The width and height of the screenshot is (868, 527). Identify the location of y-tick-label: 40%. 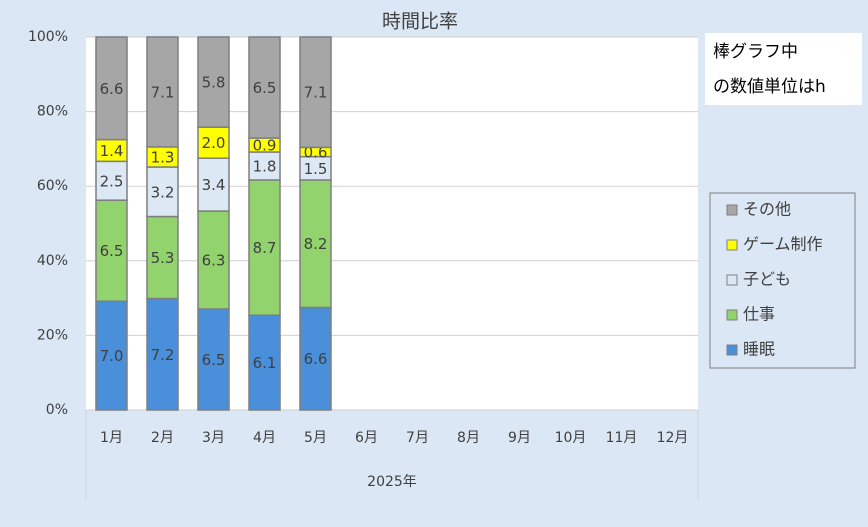
(52, 261).